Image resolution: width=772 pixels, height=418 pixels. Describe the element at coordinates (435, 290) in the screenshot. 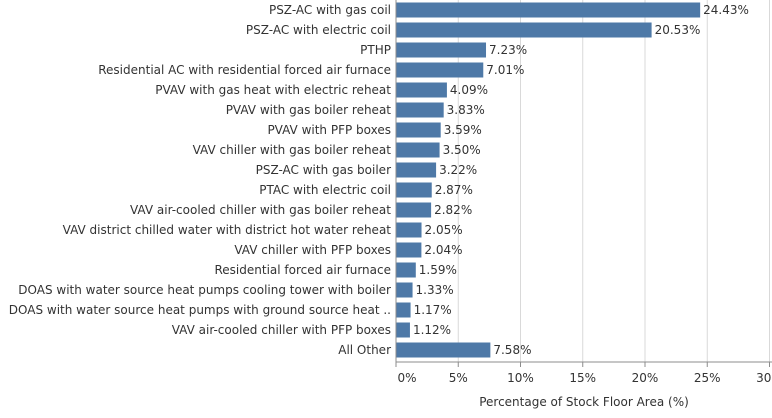

I see `value-label: 1.33%` at that location.